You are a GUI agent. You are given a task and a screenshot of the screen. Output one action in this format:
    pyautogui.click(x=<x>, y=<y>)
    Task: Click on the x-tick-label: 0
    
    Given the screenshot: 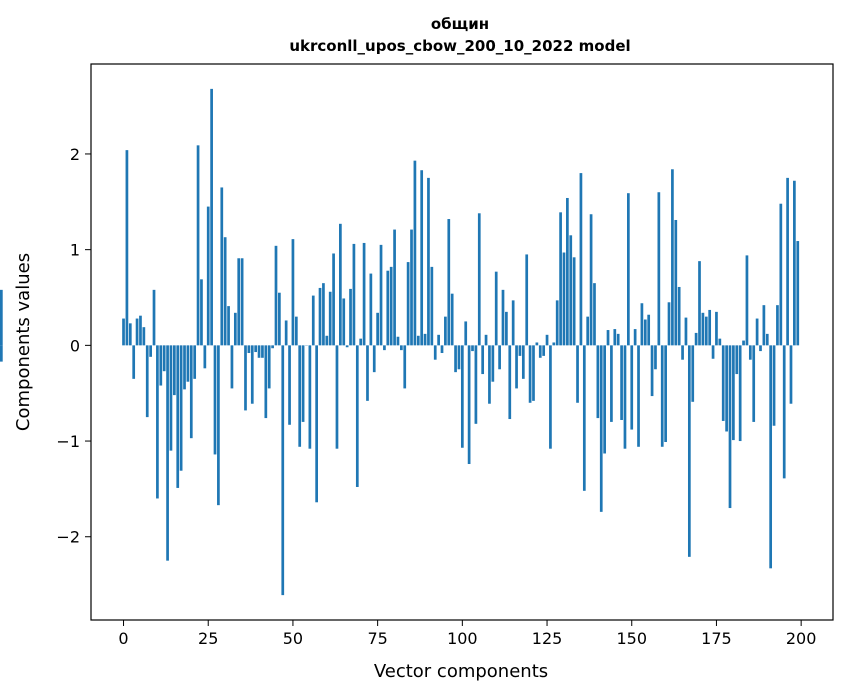 What is the action you would take?
    pyautogui.click(x=123, y=638)
    